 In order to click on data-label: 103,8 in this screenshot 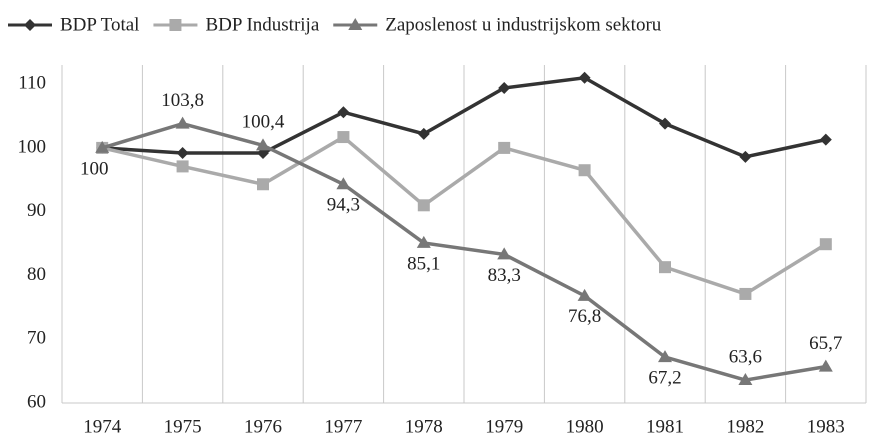, I will do `click(182, 100)`.